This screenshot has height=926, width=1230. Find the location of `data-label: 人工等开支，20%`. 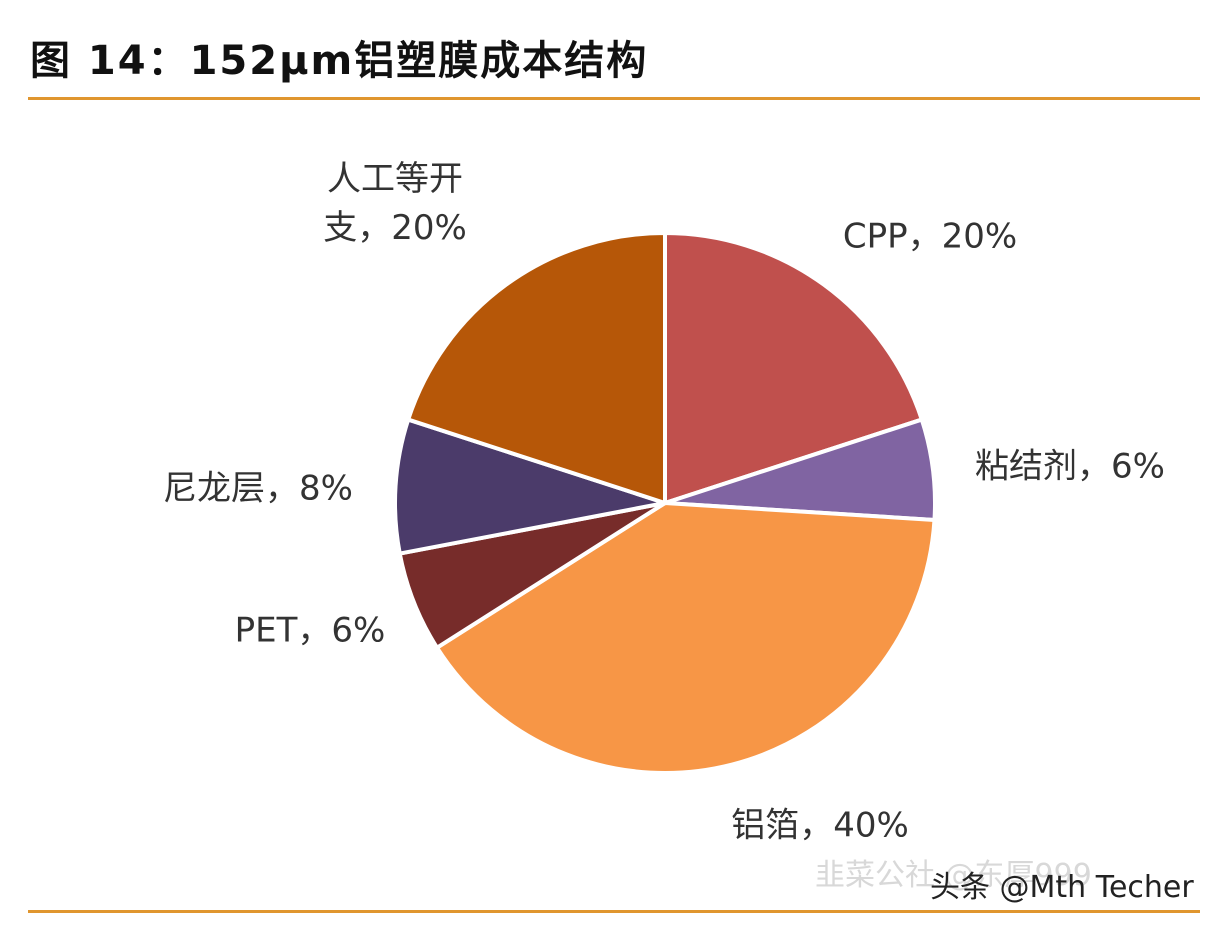

data-label: 人工等开支，20% is located at coordinates (395, 203).